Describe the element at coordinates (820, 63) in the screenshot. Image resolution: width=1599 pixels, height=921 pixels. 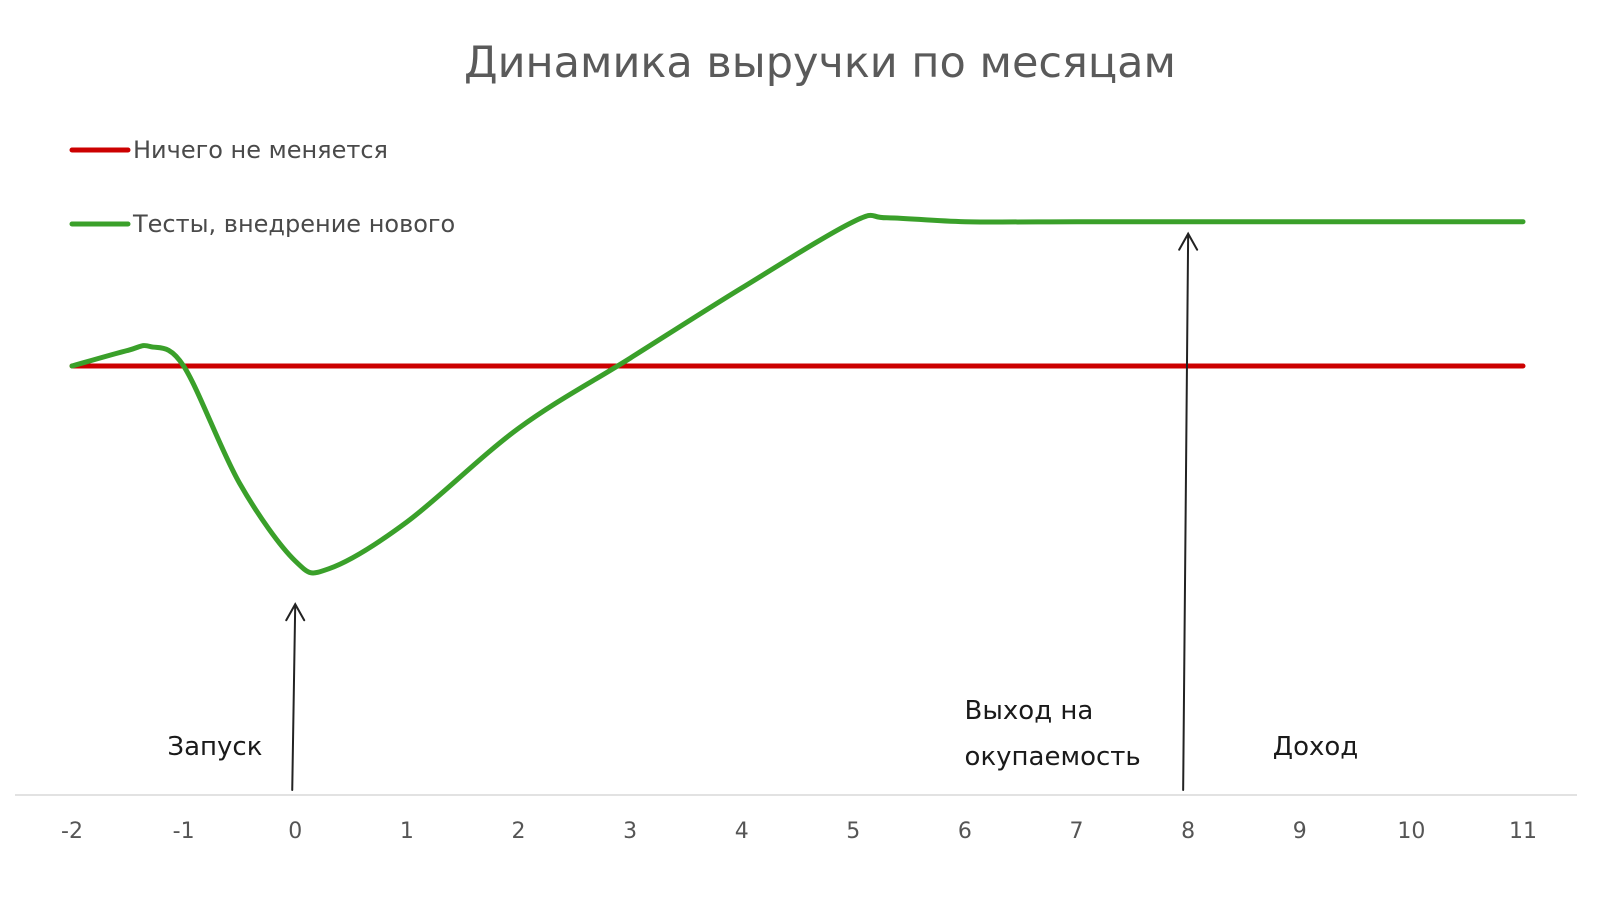
I see `chart-title: Динамика выручки по месяцам` at that location.